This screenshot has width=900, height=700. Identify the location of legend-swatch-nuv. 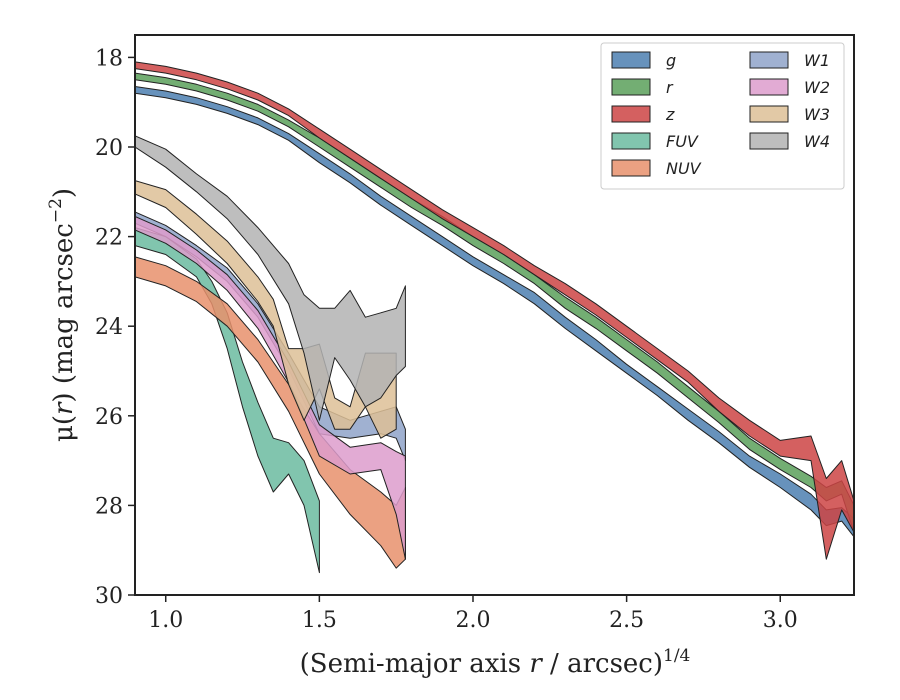
(631, 168).